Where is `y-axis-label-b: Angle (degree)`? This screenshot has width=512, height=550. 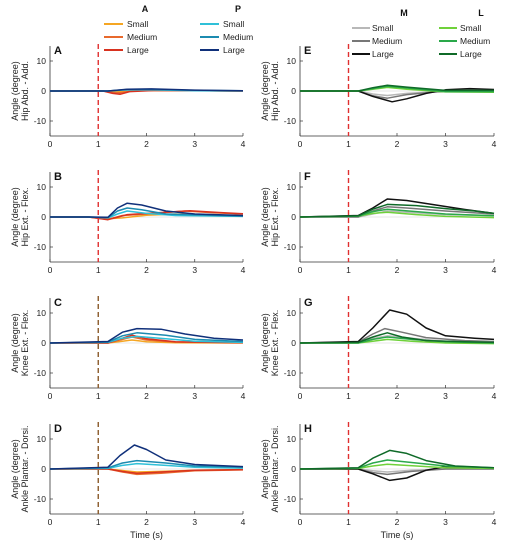 y-axis-label-b: Angle (degree) is located at coordinates (15, 217).